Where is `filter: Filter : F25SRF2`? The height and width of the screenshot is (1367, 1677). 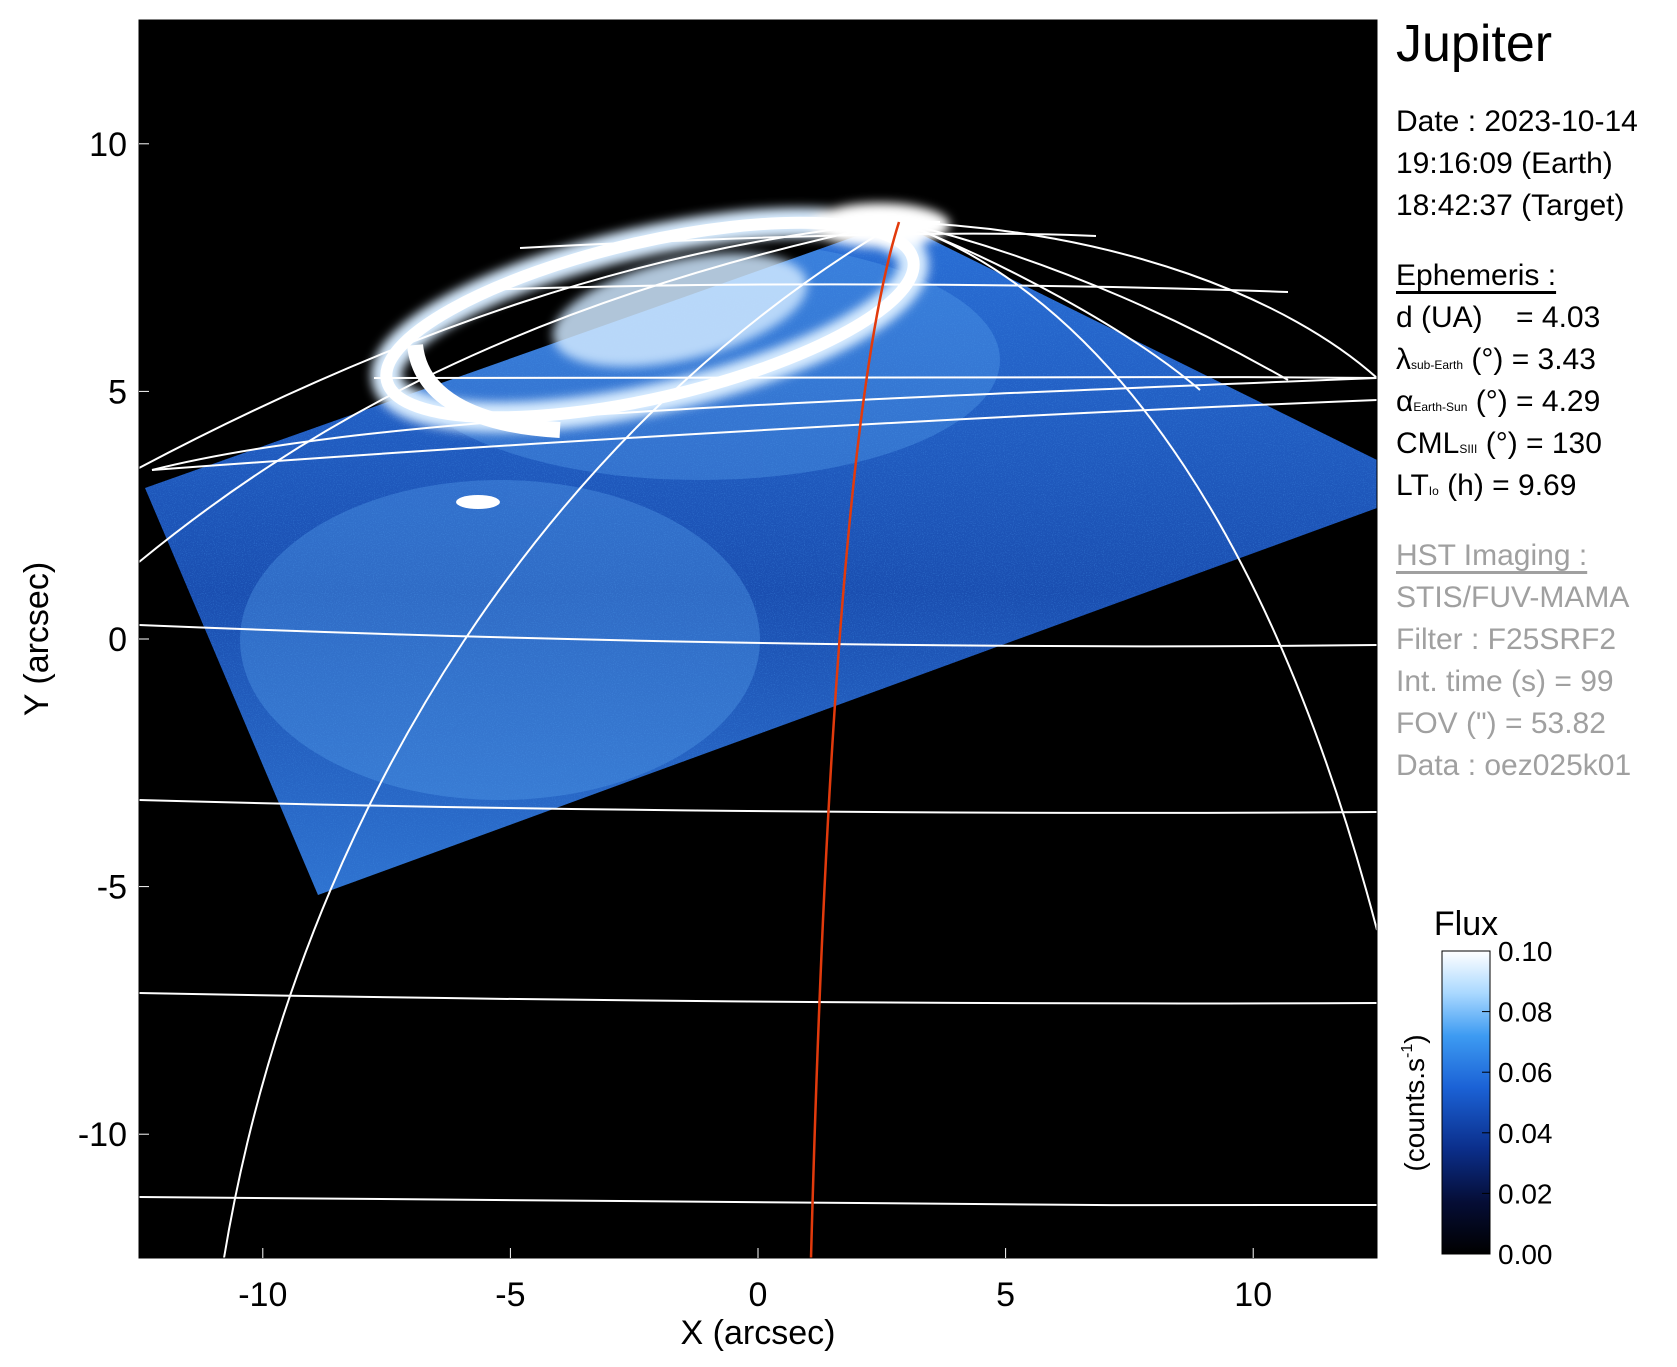 filter: Filter : F25SRF2 is located at coordinates (1506, 639).